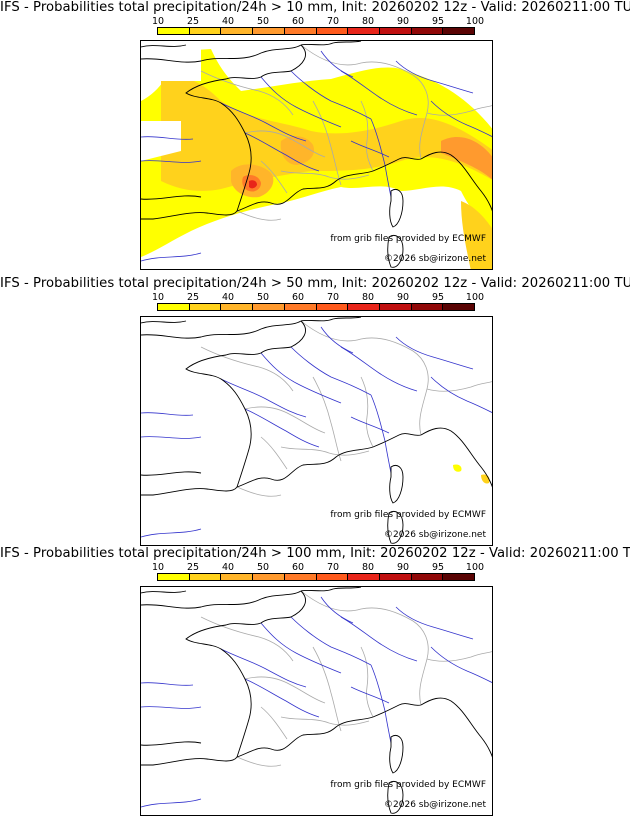 The width and height of the screenshot is (630, 828). What do you see at coordinates (368, 567) in the screenshot?
I see `colorbar-tick-label: 80` at bounding box center [368, 567].